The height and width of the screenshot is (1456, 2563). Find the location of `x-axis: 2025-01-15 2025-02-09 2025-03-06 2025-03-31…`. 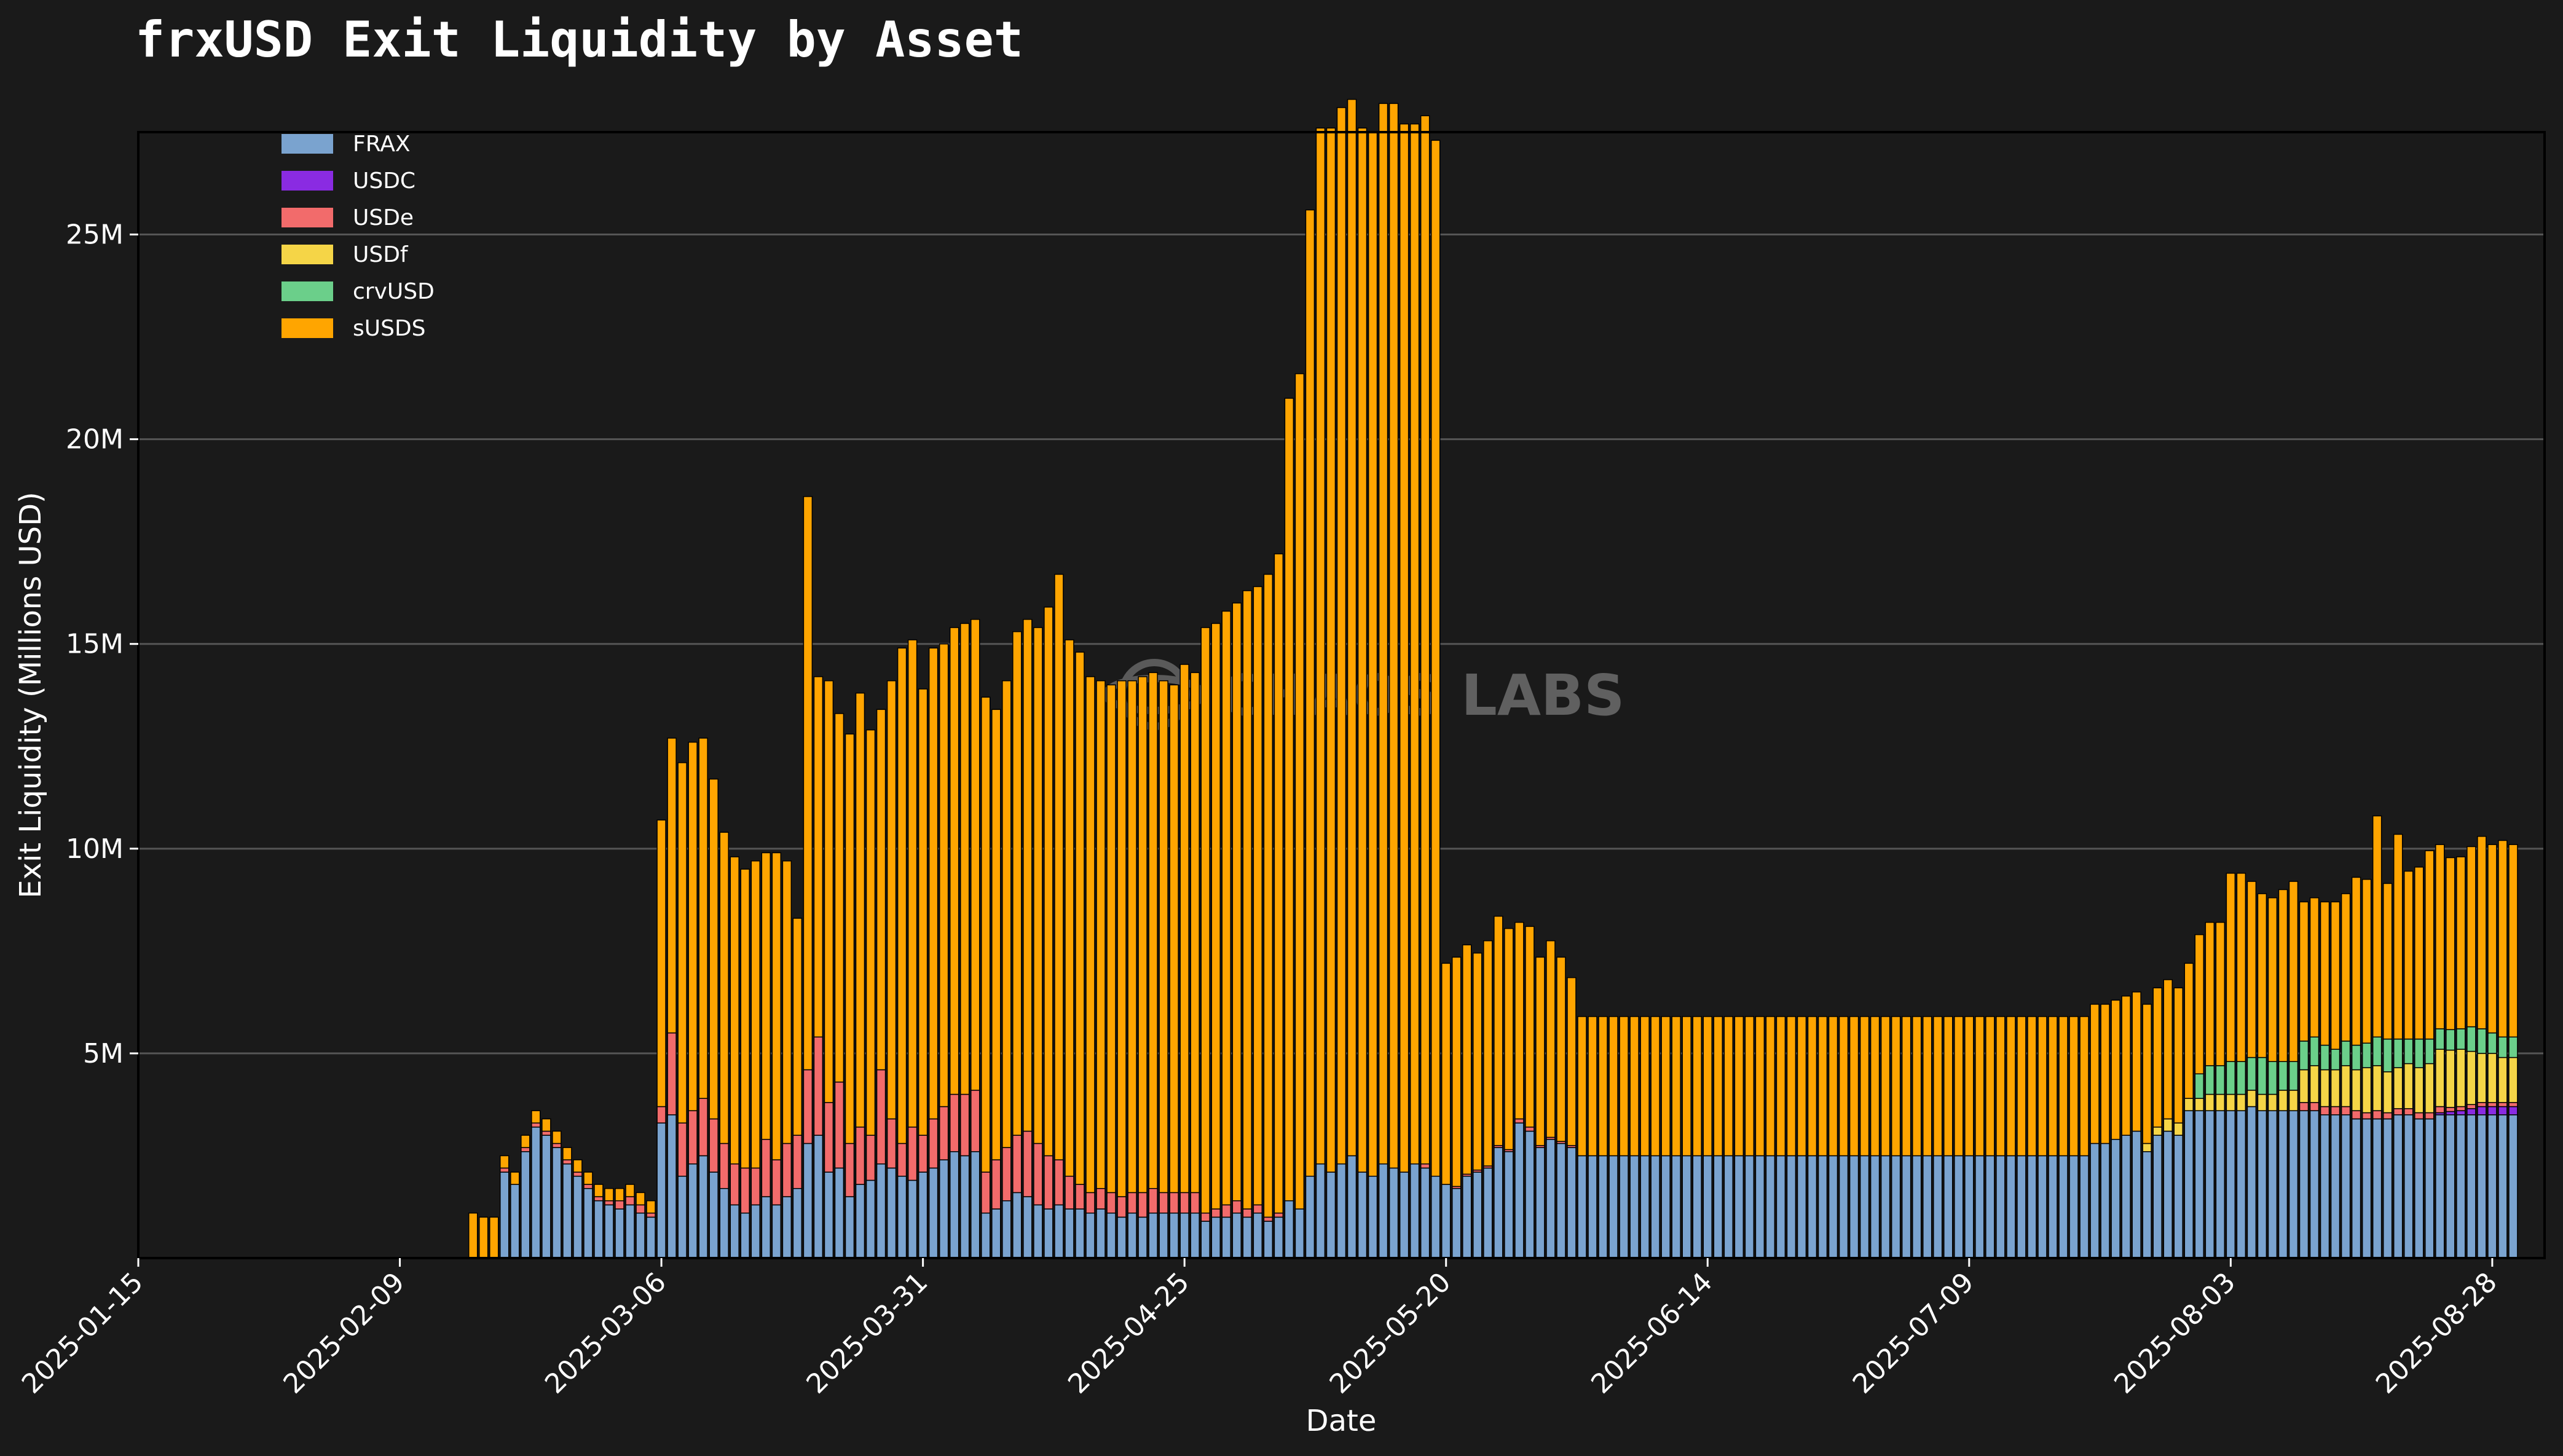

x-axis: 2025-01-15 2025-02-09 2025-03-06 2025-03-31… is located at coordinates (1259, 1329).